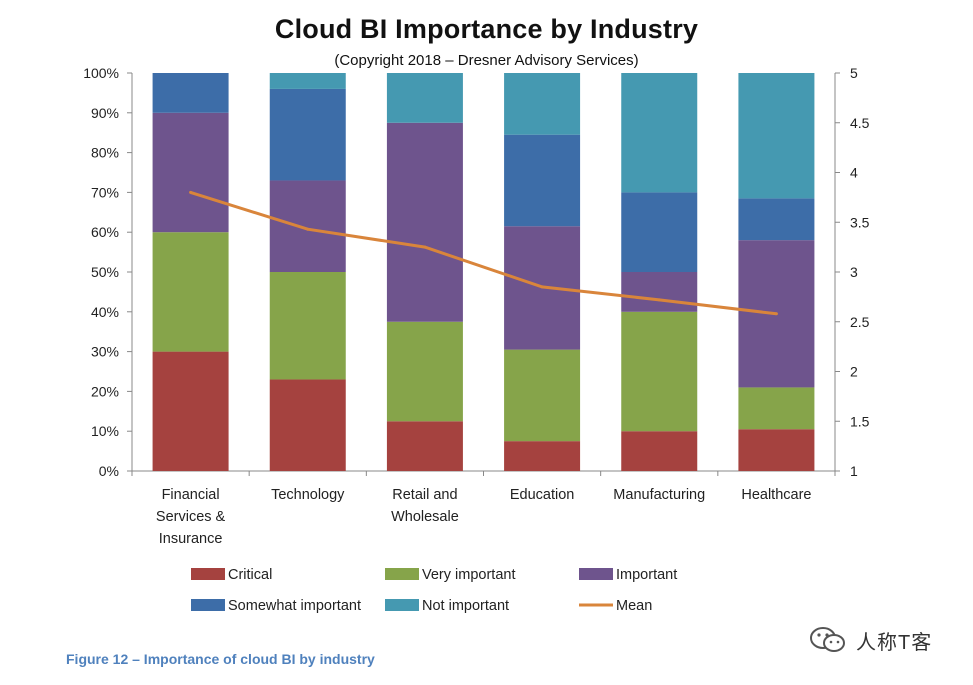  What do you see at coordinates (191, 517) in the screenshot?
I see `x-tick-label: Services &` at bounding box center [191, 517].